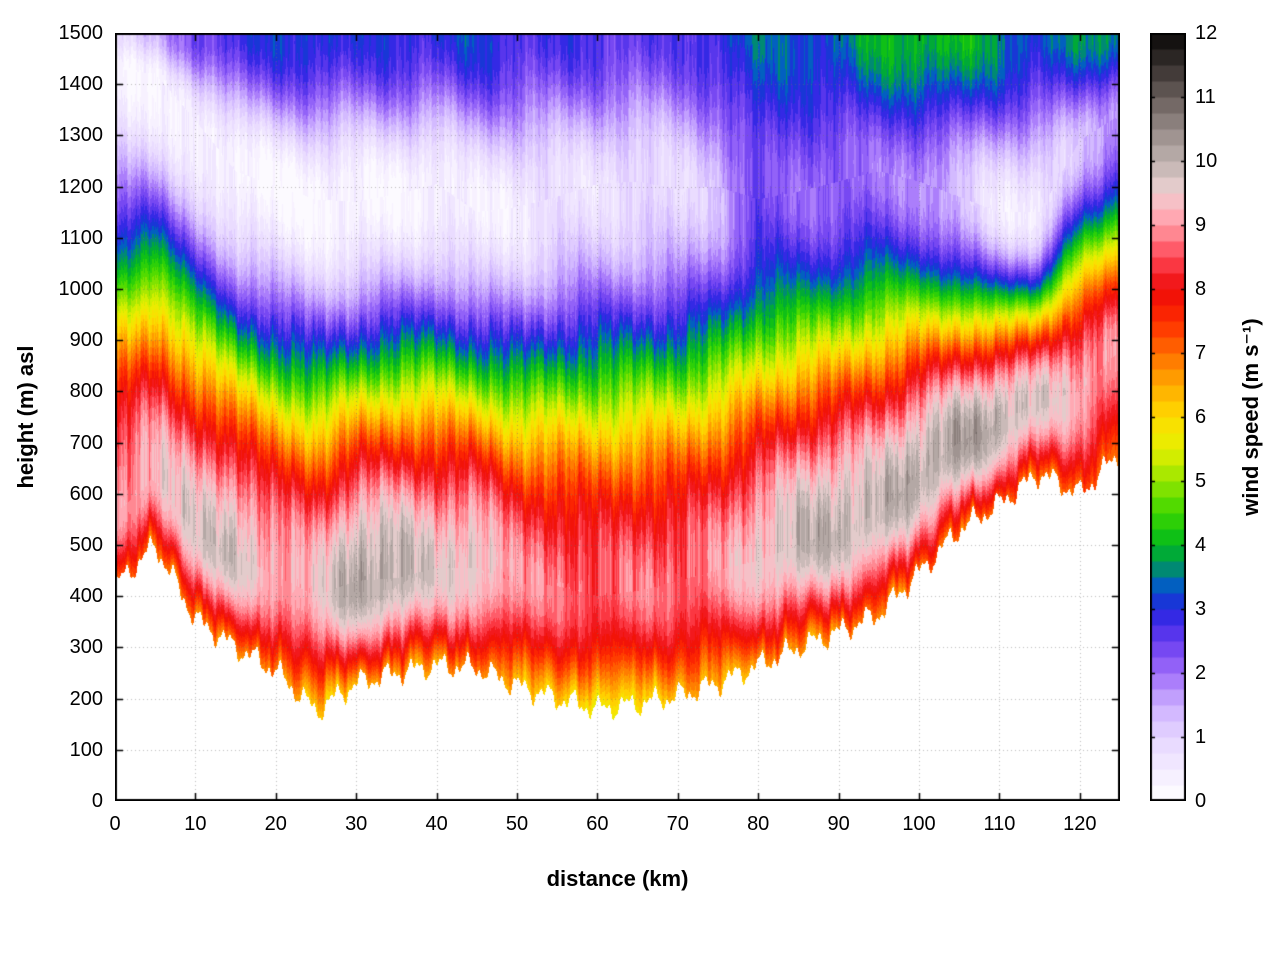 This screenshot has height=960, width=1280. I want to click on x-tick-label-70: 70, so click(677, 824).